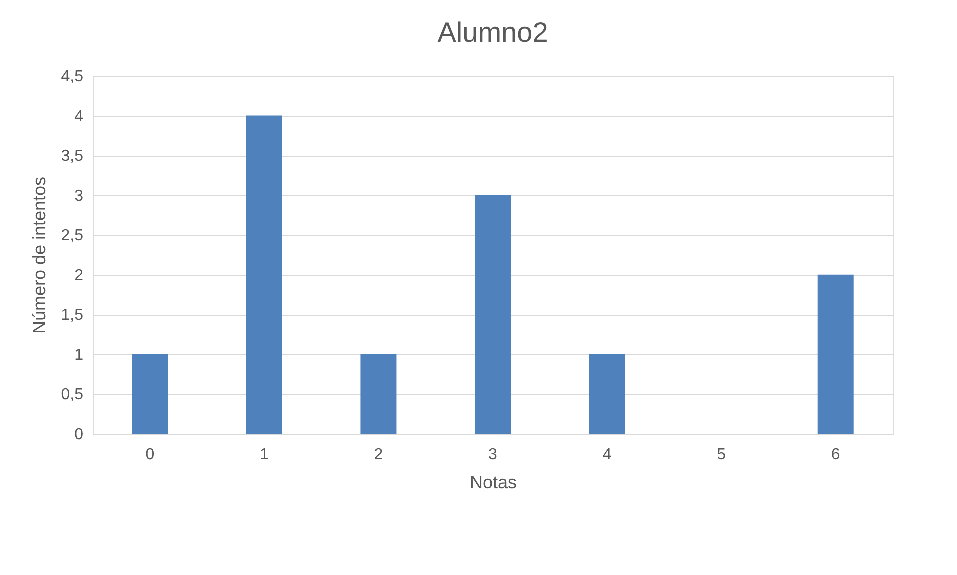 The image size is (957, 575). What do you see at coordinates (72, 395) in the screenshot?
I see `y-tick-label: 0,5` at bounding box center [72, 395].